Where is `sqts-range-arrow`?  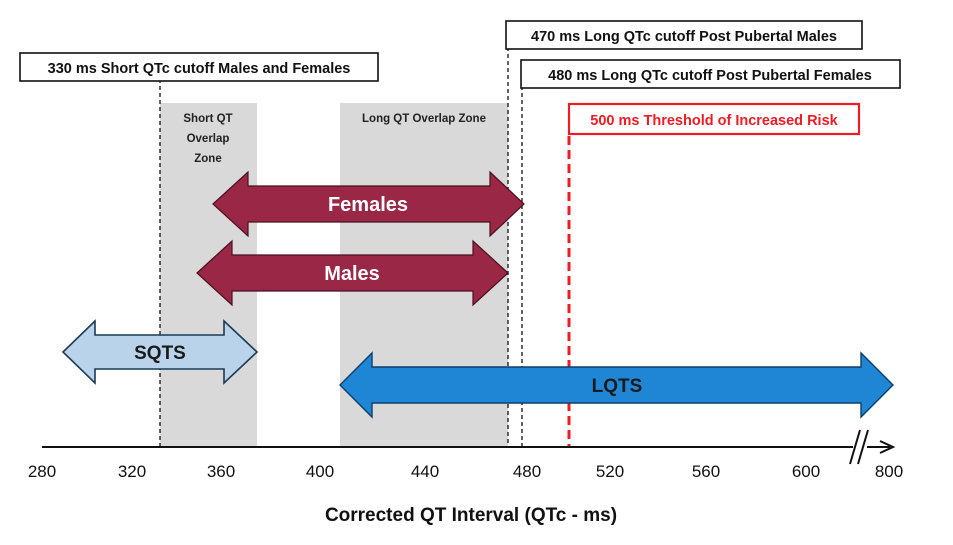
sqts-range-arrow is located at coordinates (160, 352).